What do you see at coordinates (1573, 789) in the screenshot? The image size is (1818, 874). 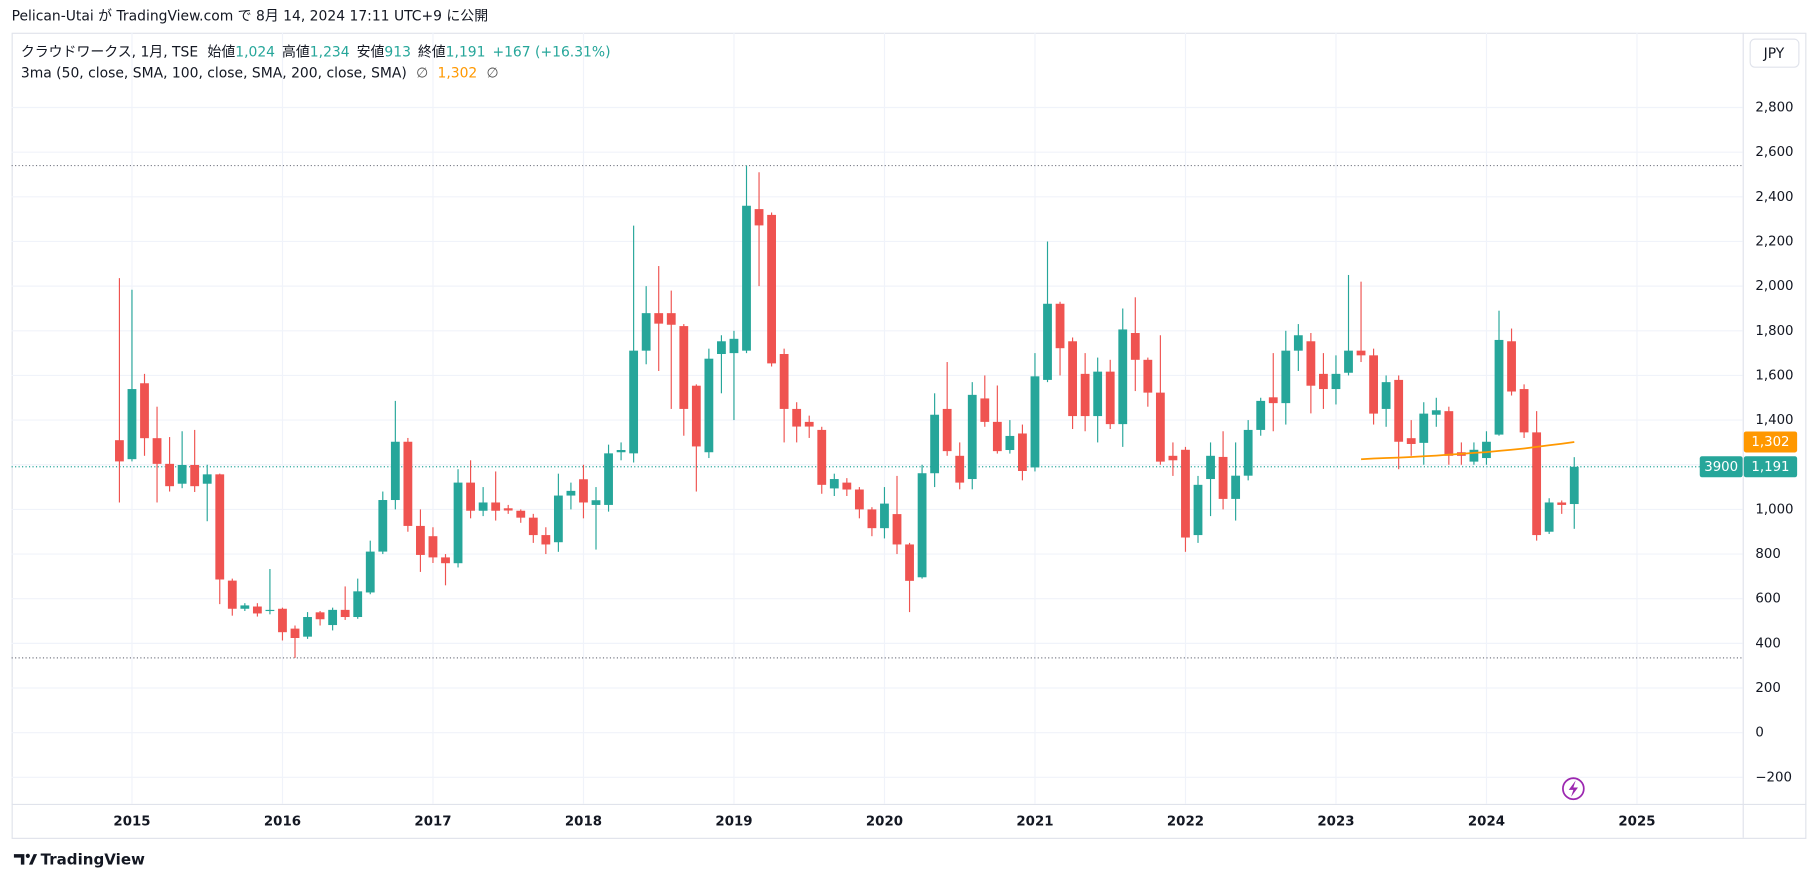 I see `lightning-icon` at bounding box center [1573, 789].